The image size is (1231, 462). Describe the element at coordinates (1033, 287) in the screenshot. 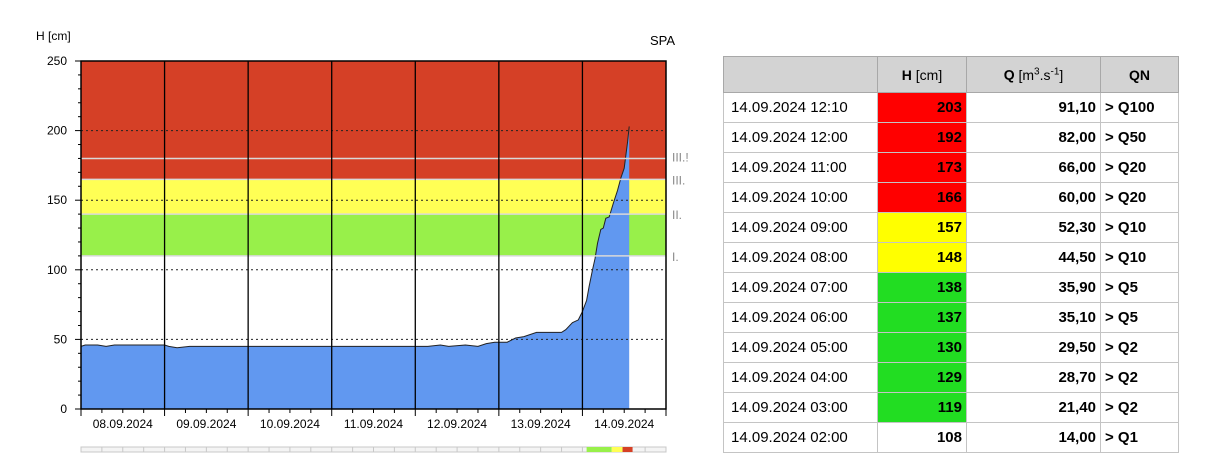

I see `q-value-cell: 35,90` at that location.